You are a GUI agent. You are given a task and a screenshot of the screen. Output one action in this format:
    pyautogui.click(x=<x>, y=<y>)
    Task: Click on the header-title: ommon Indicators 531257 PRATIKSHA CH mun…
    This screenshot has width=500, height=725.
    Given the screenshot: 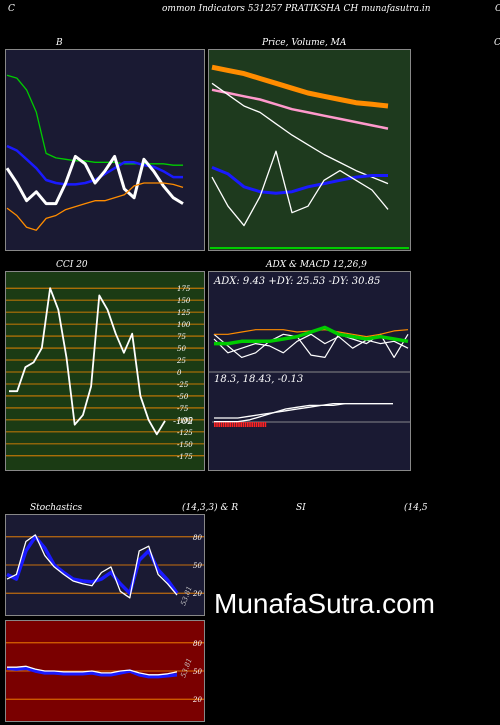 What is the action you would take?
    pyautogui.click(x=296, y=9)
    